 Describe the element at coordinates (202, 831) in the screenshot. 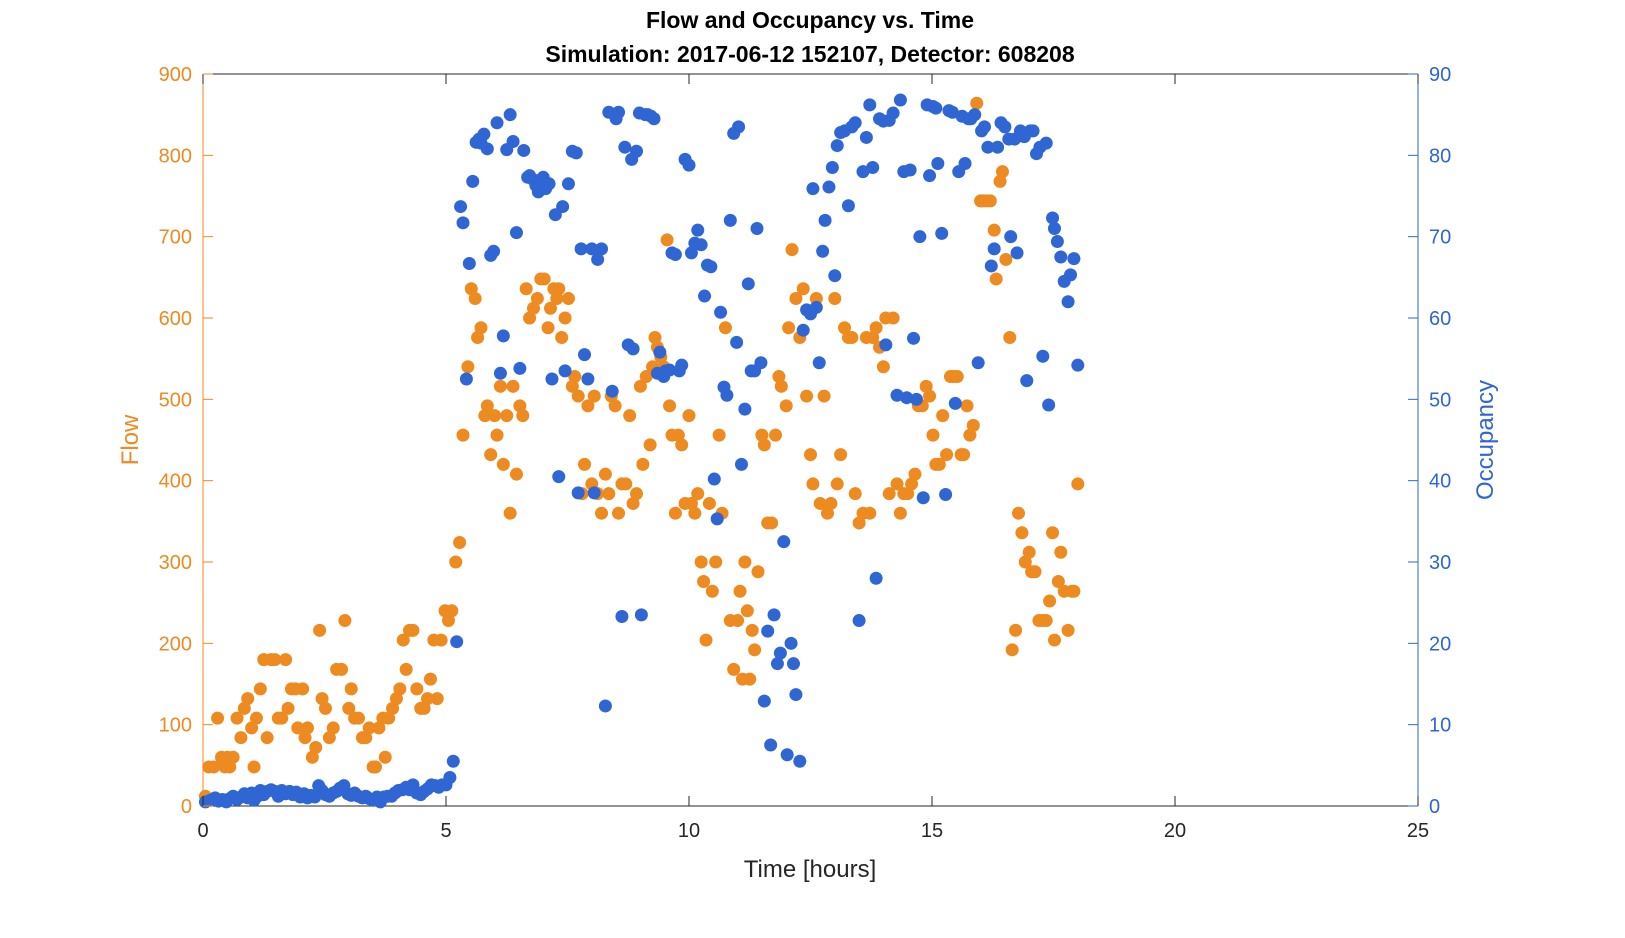

I see `x-tick-label: 0` at that location.